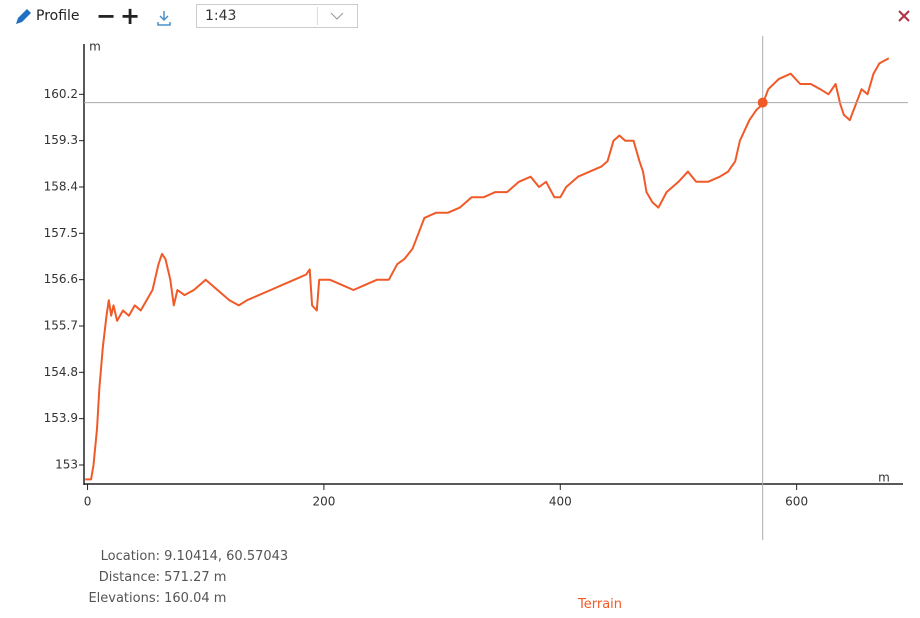 This screenshot has width=920, height=618. Describe the element at coordinates (61, 233) in the screenshot. I see `y-tick-label: 157.5` at that location.